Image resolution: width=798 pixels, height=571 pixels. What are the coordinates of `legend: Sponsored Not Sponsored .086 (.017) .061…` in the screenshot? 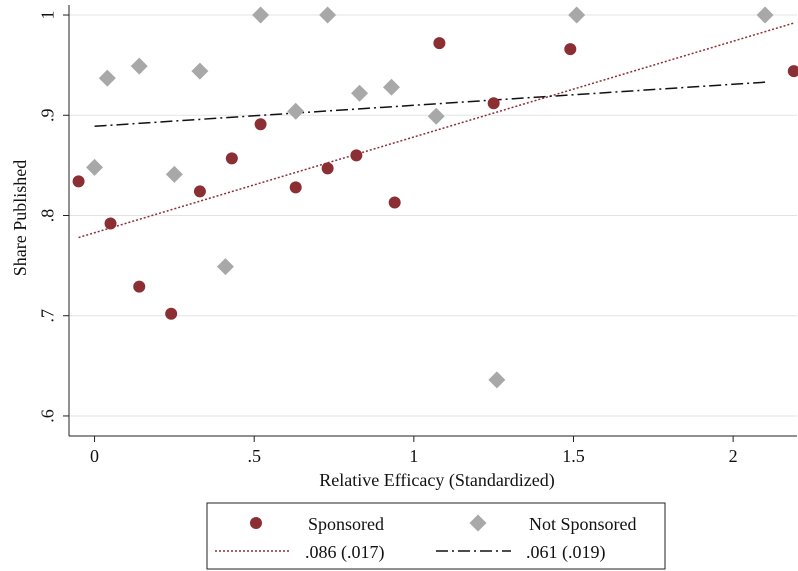 It's located at (436, 536).